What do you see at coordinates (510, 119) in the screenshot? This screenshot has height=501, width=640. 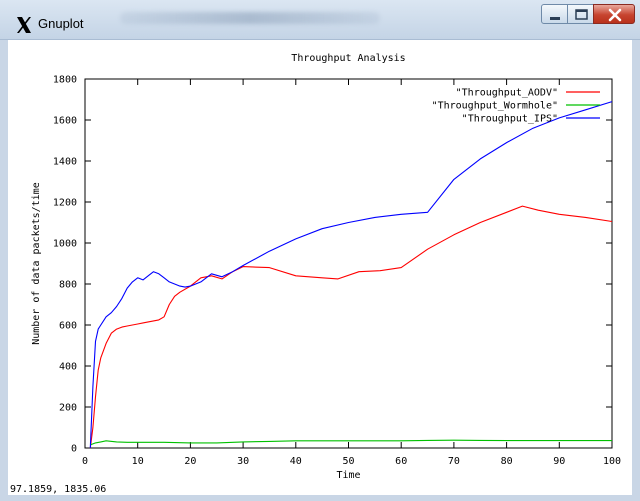 I see `legend-label-3: "Throughput_IPS"` at bounding box center [510, 119].